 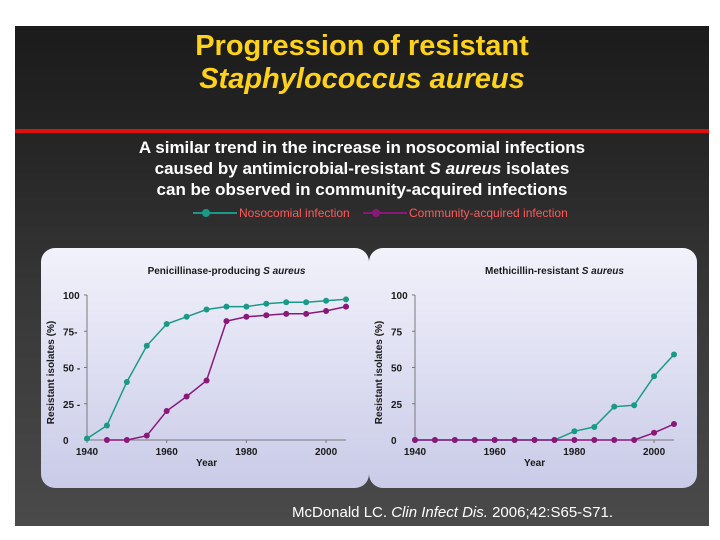 What do you see at coordinates (397, 405) in the screenshot?
I see `y-tick-label: 25` at bounding box center [397, 405].